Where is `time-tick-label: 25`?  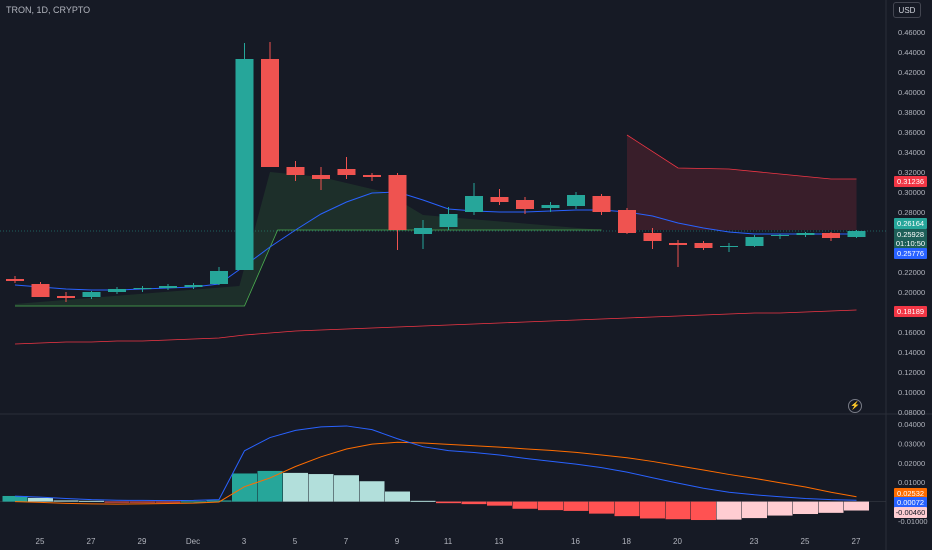
time-tick-label: 25 is located at coordinates (40, 541).